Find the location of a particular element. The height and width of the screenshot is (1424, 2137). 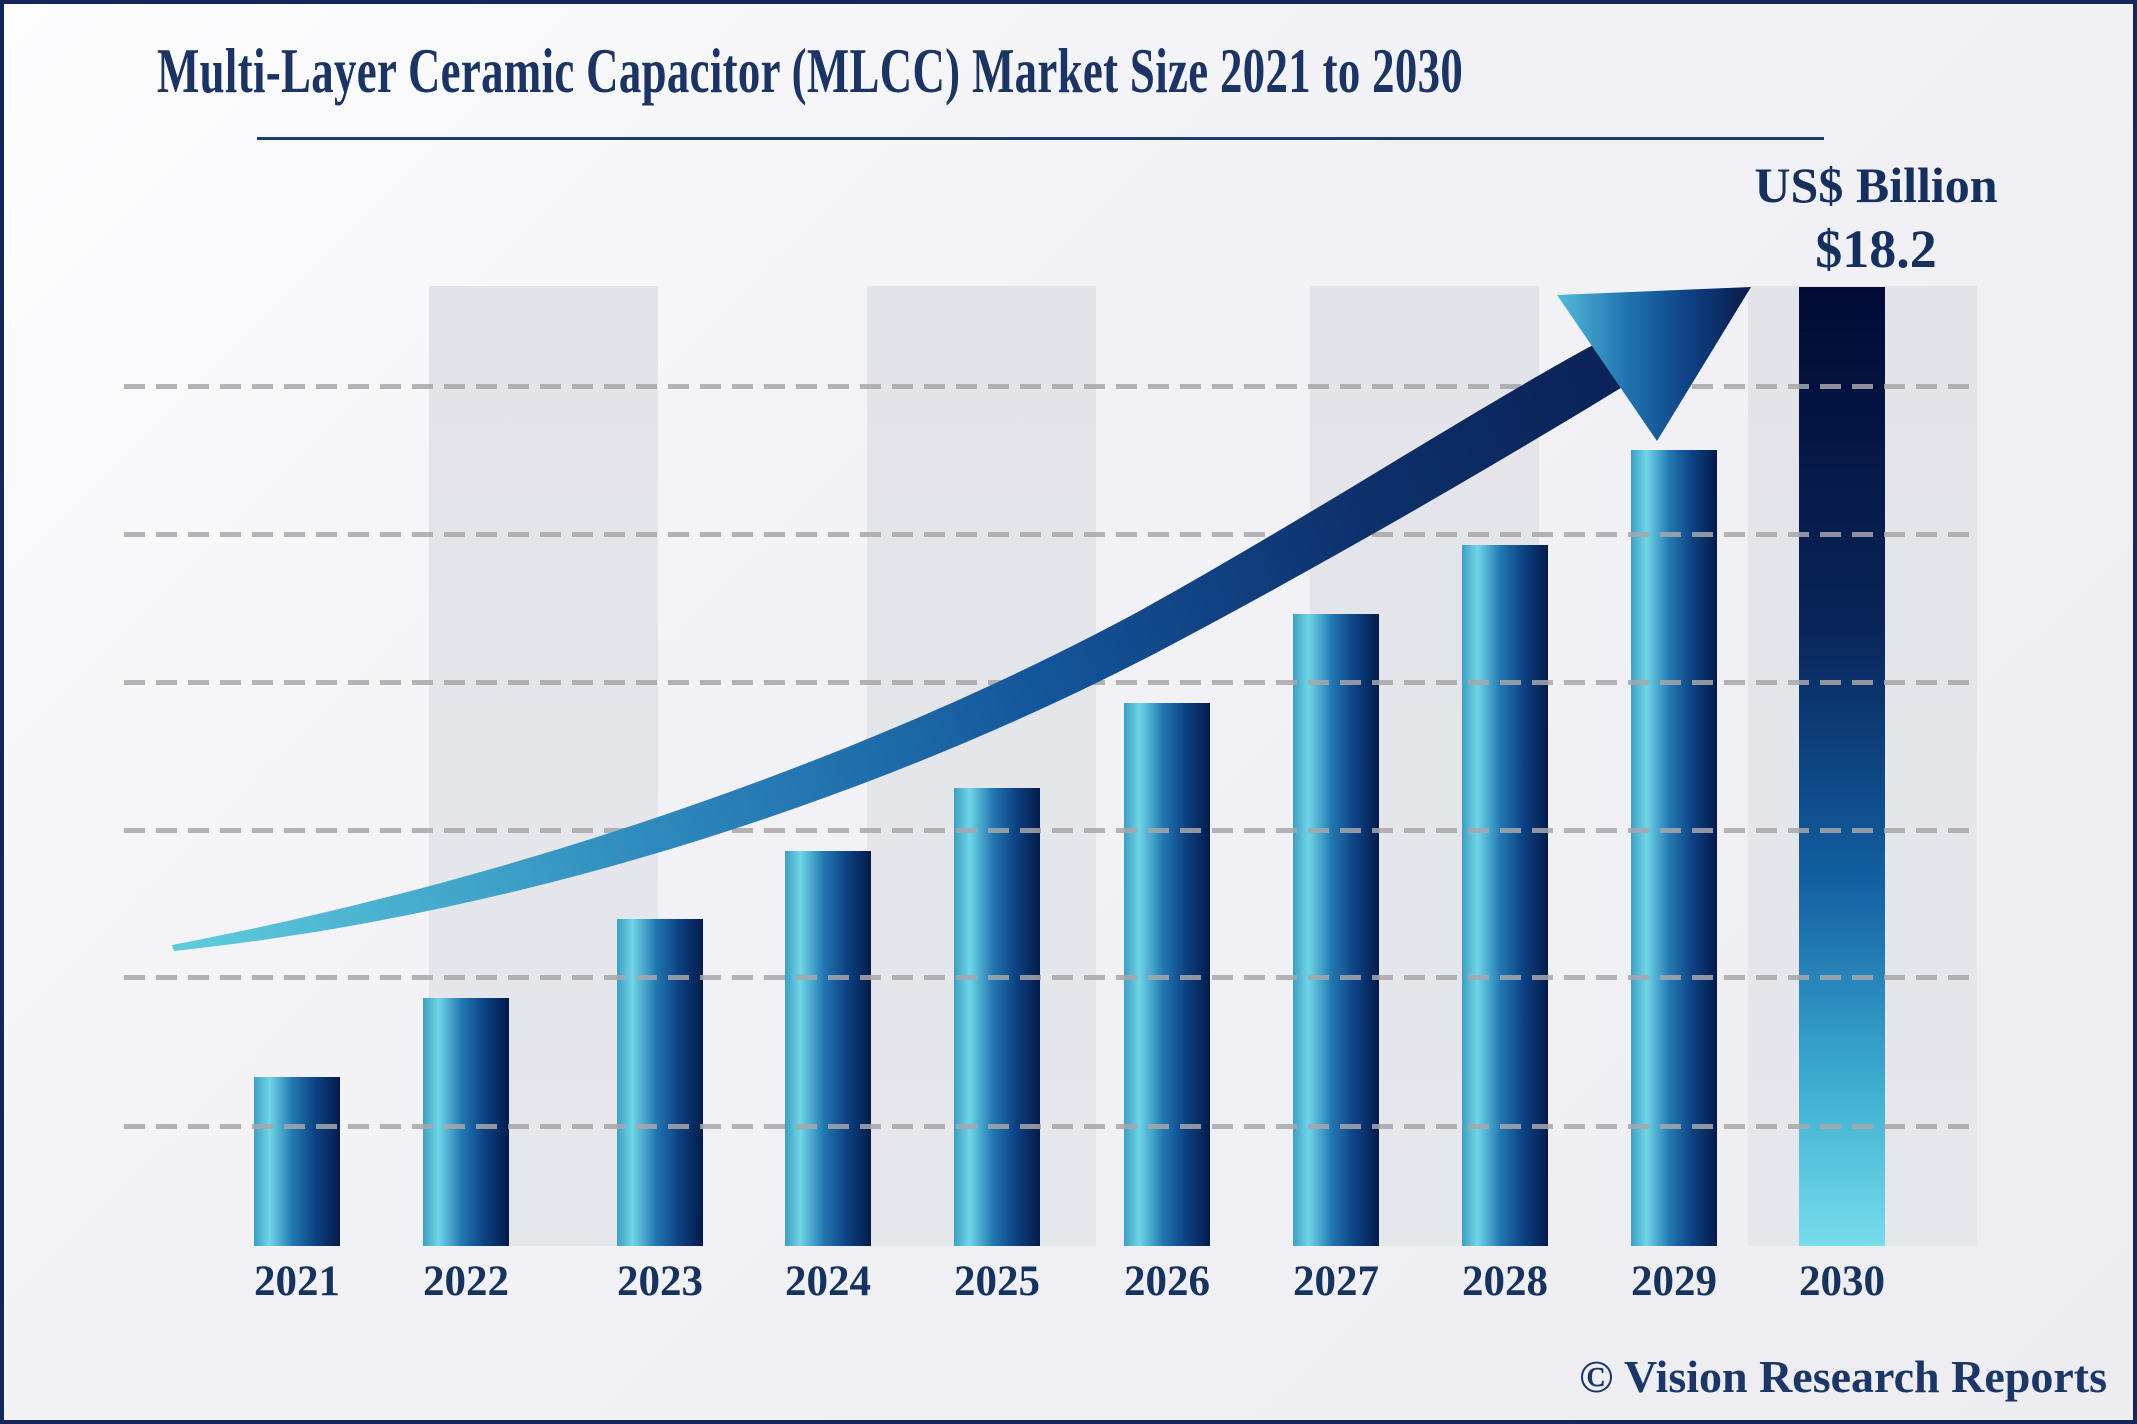

x-axis-label-2029: 2029 is located at coordinates (1674, 1281).